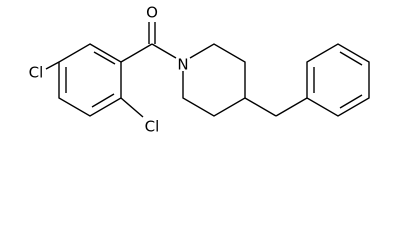 The width and height of the screenshot is (400, 240). What do you see at coordinates (90, 80) in the screenshot?
I see `benzene-ring` at bounding box center [90, 80].